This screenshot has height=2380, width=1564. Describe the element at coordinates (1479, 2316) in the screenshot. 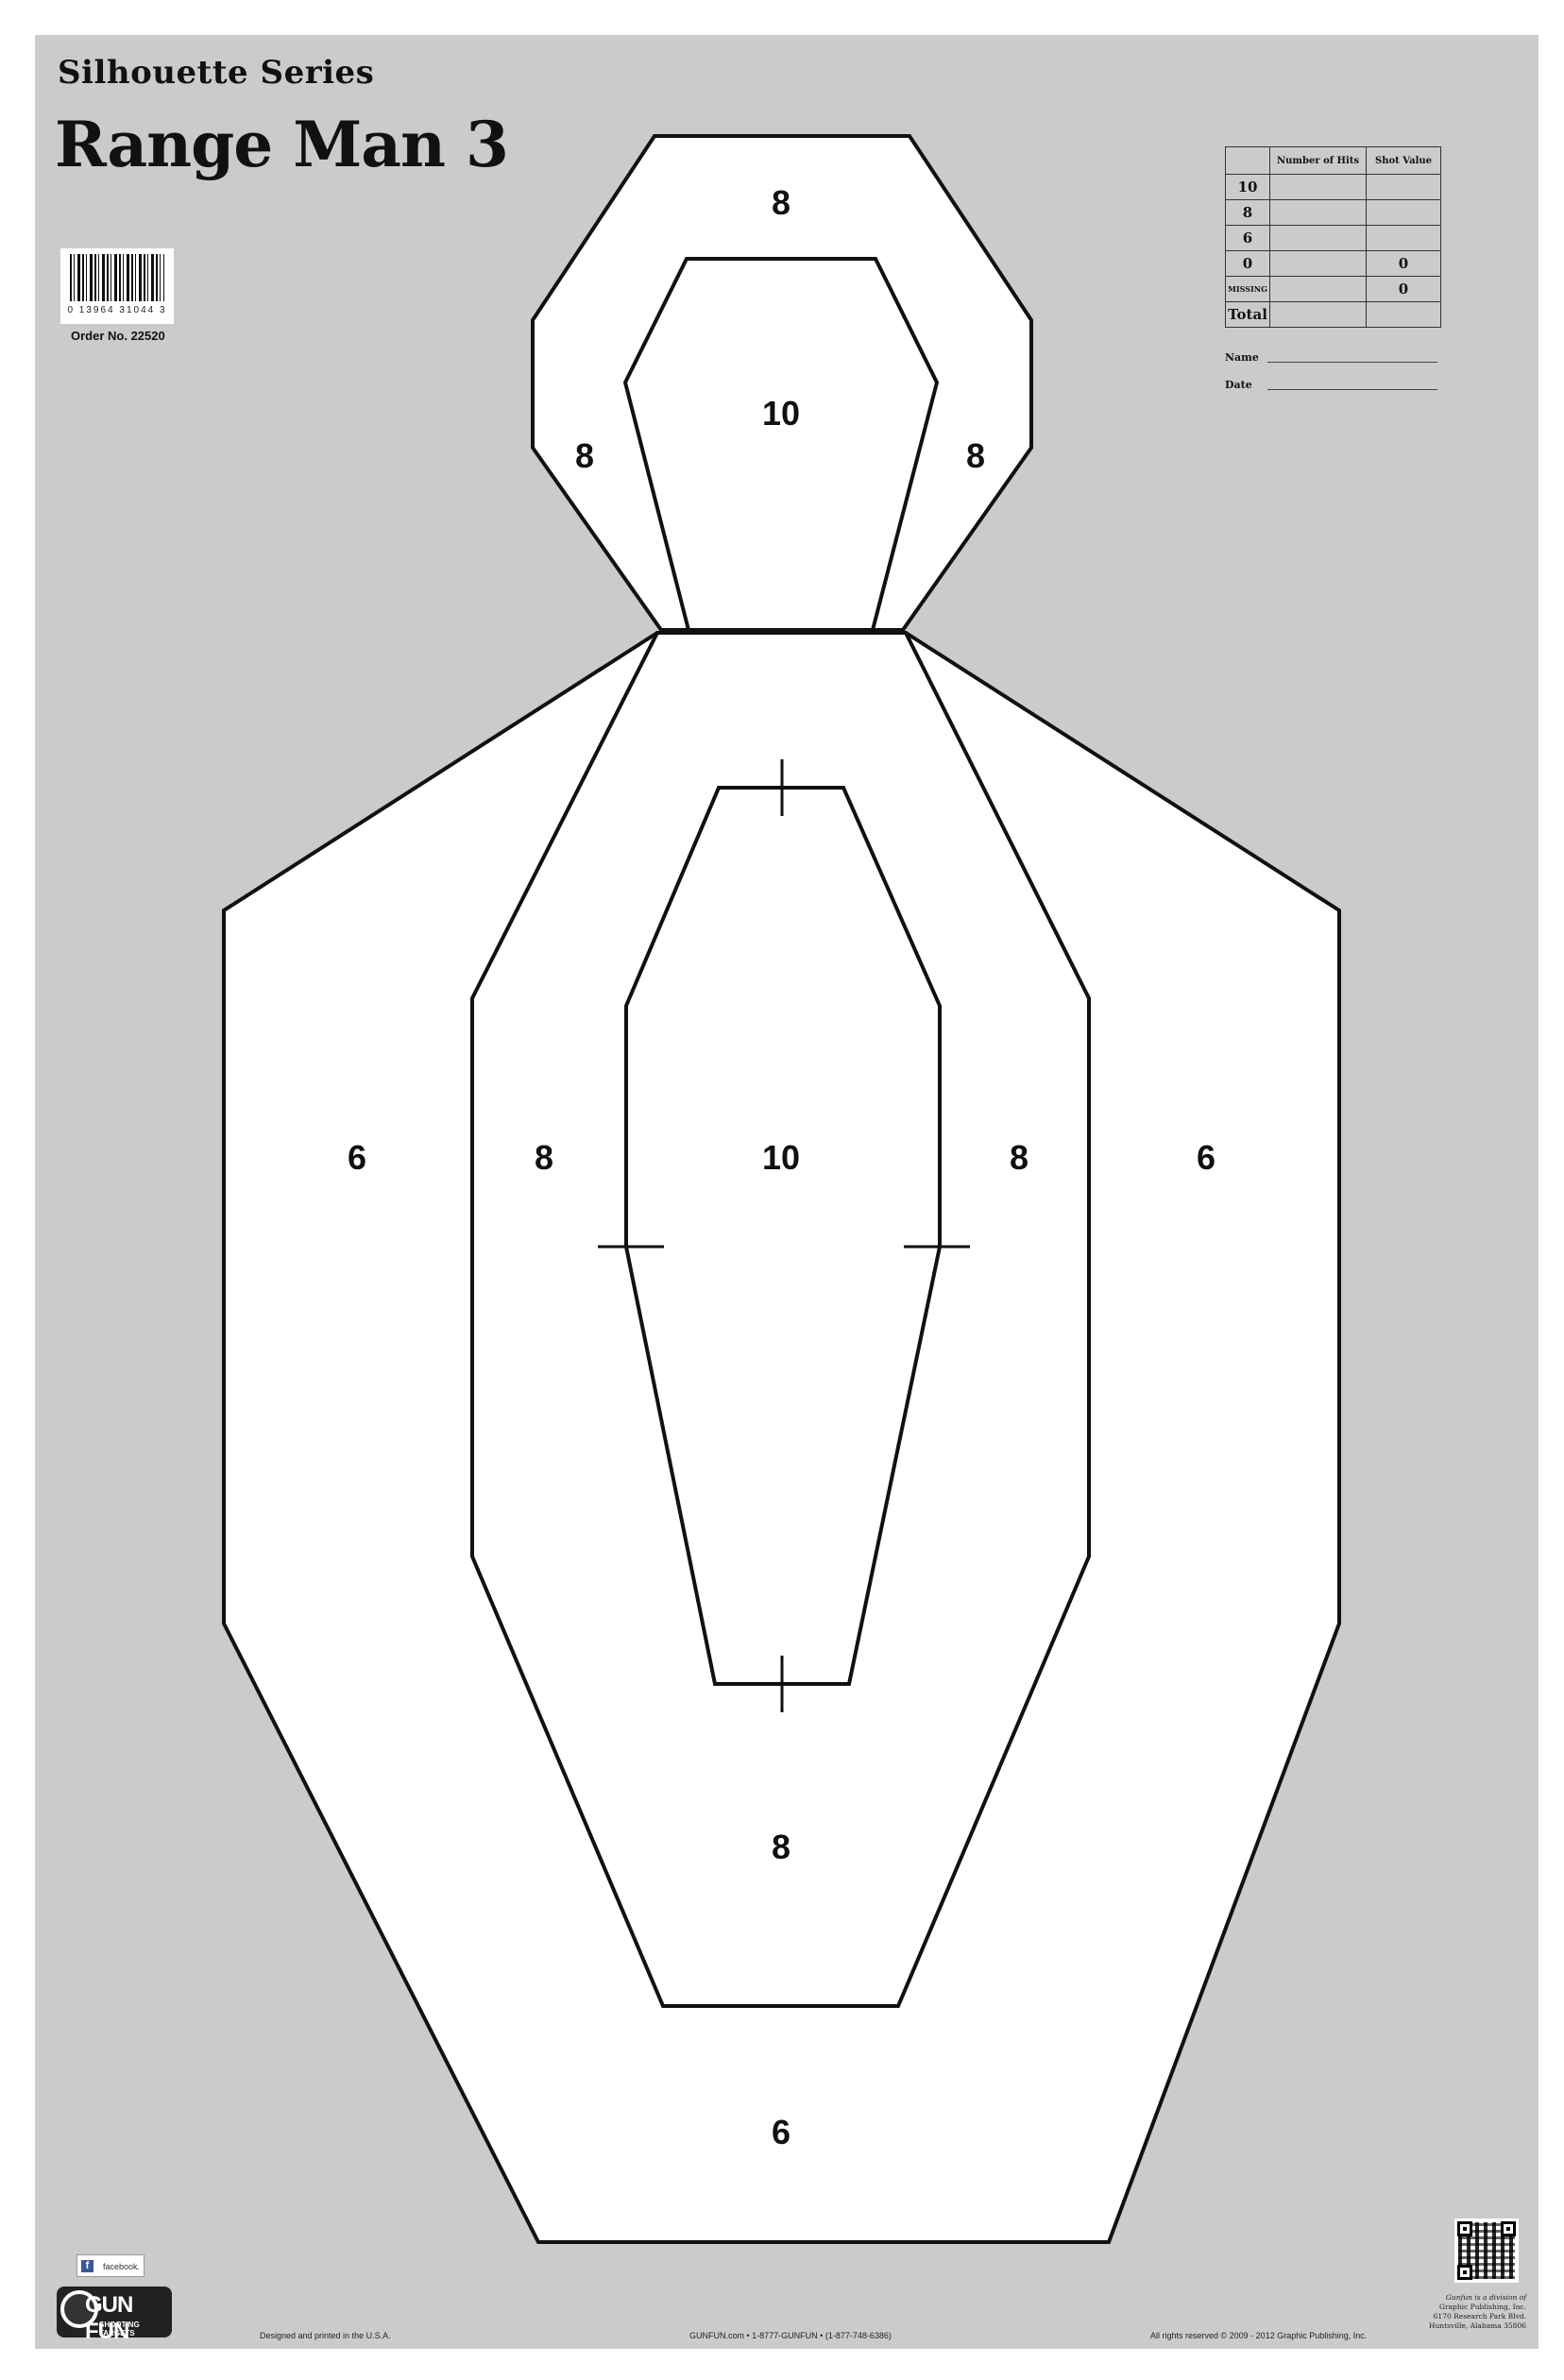

I see `publisher-line: 6170 Research Park Blvd.` at that location.